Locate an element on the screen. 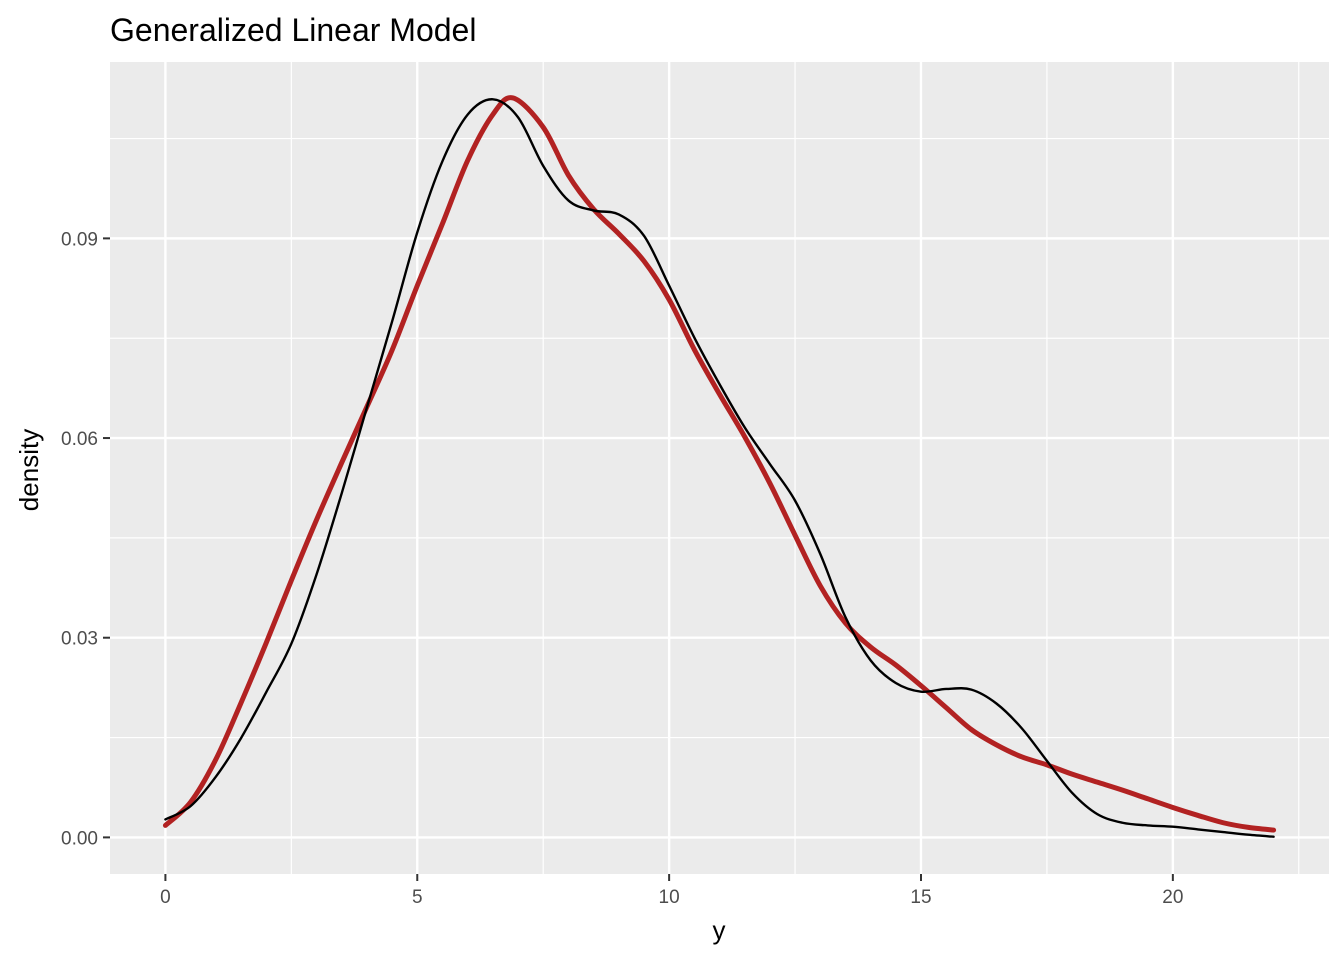  y-tick-label: 0.09 is located at coordinates (79, 239).